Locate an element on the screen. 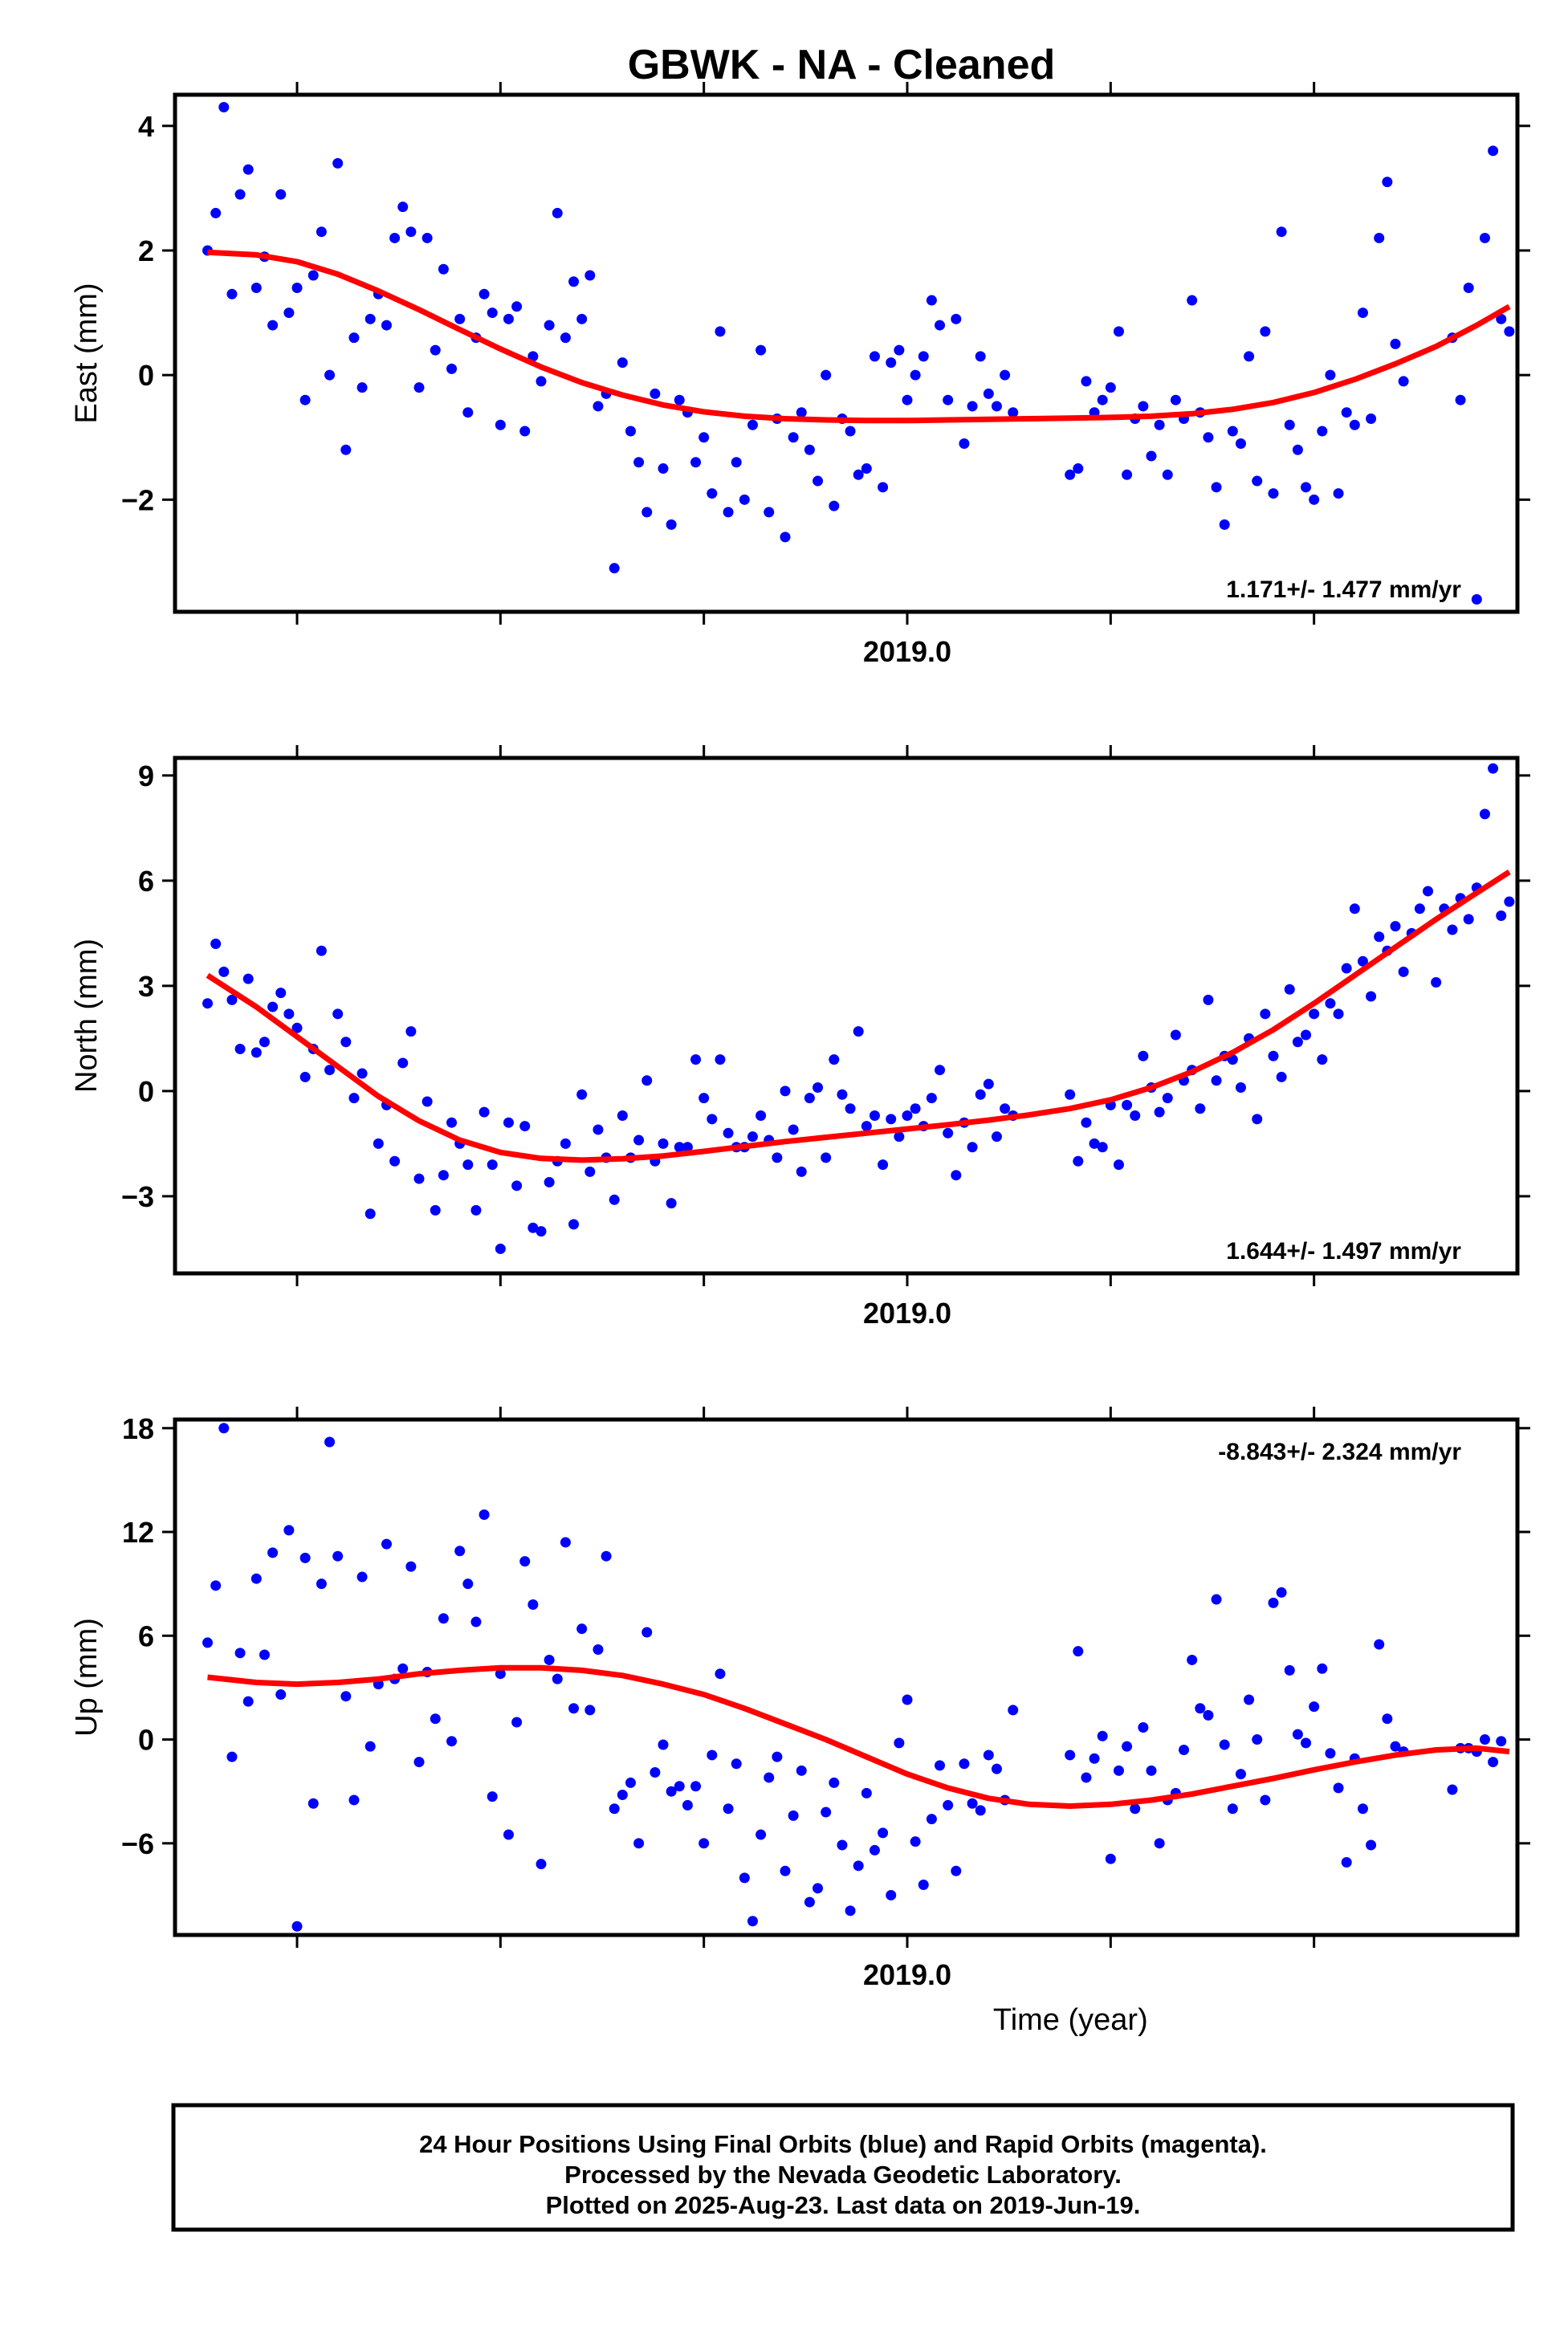 This screenshot has width=1568, height=2330. y-tick-label: 6 is located at coordinates (146, 1635).